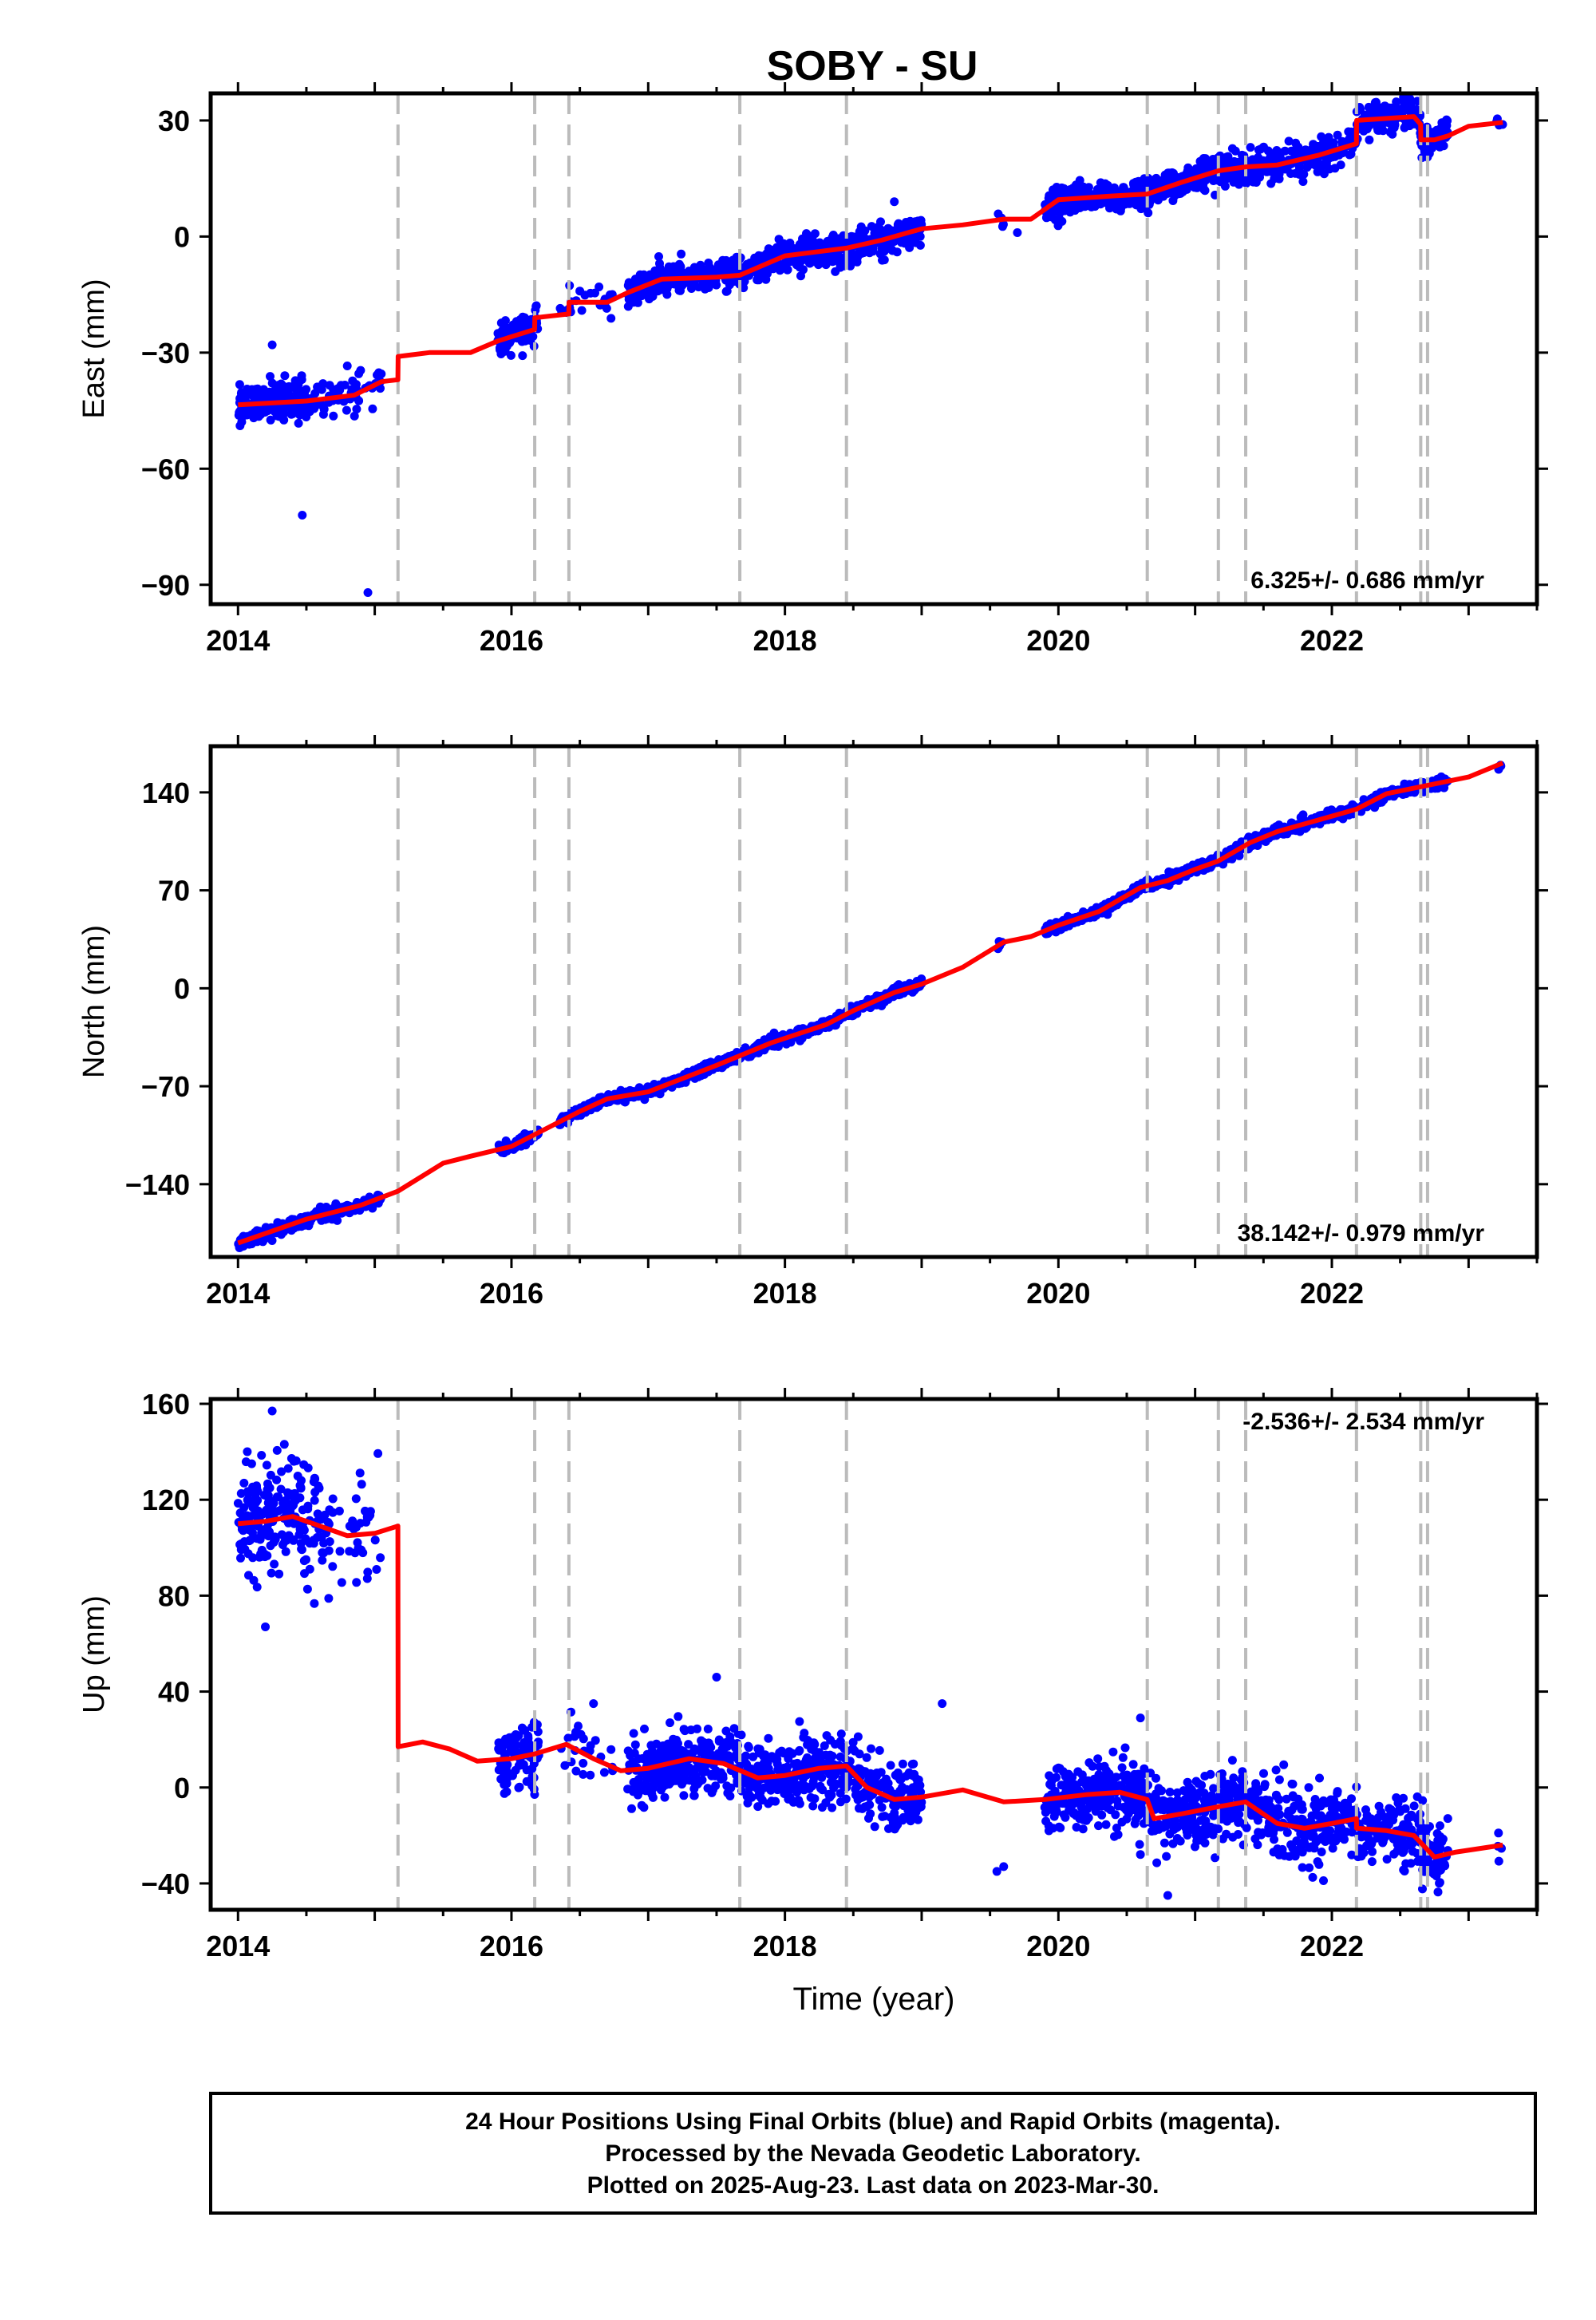  Describe the element at coordinates (174, 121) in the screenshot. I see `y-tick-label: 30` at that location.